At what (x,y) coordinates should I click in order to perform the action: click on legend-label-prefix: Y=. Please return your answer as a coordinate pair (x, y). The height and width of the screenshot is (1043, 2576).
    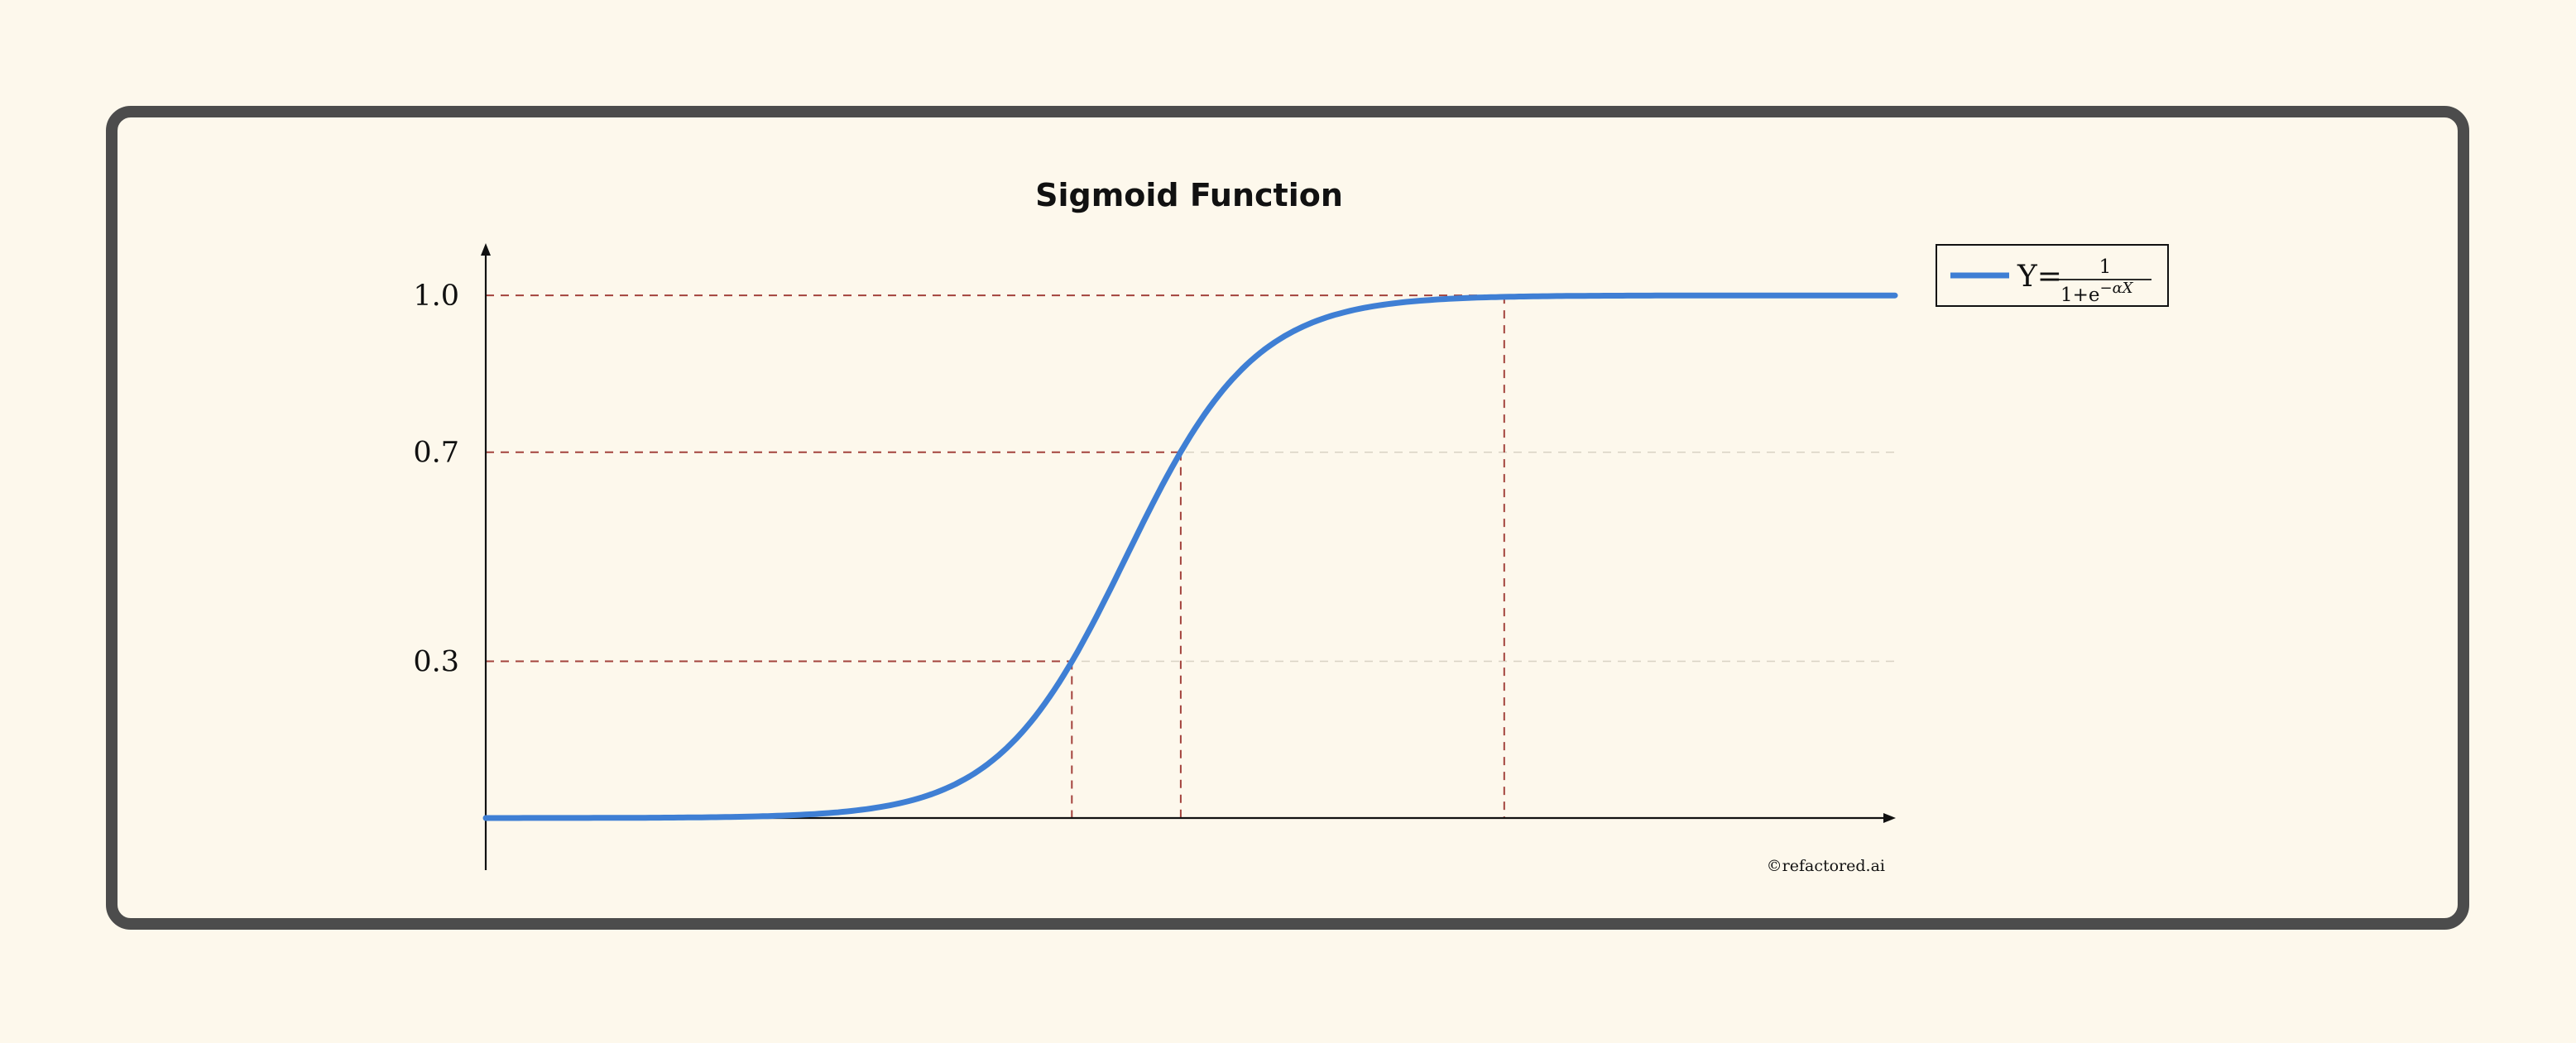
    Looking at the image, I should click on (2040, 277).